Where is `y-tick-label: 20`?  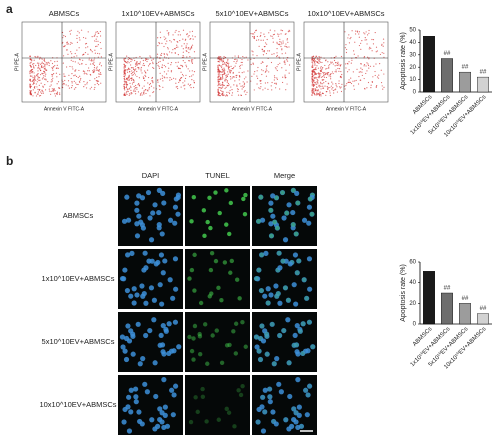 y-tick-label: 20 is located at coordinates (412, 304).